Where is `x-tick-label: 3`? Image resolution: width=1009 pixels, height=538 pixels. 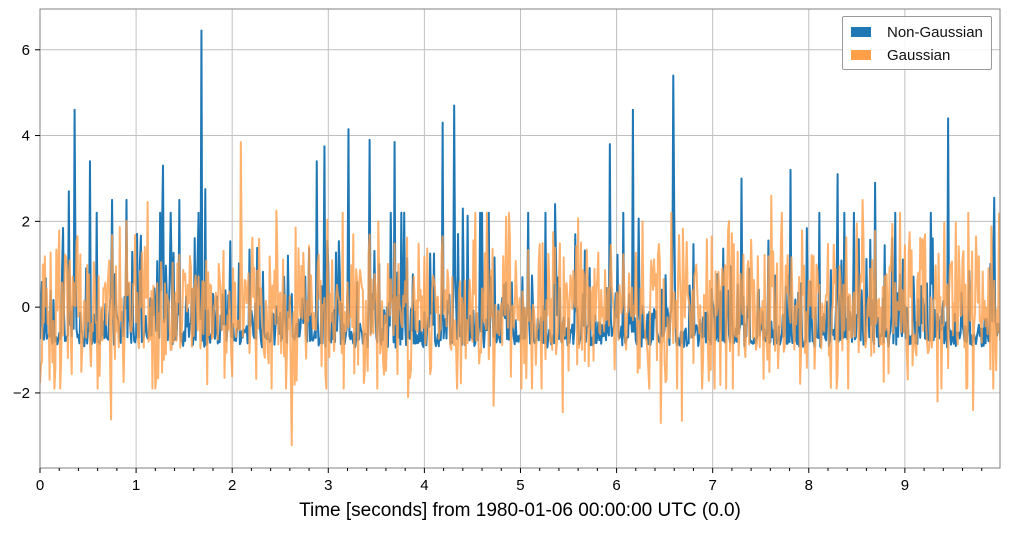
x-tick-label: 3 is located at coordinates (328, 485).